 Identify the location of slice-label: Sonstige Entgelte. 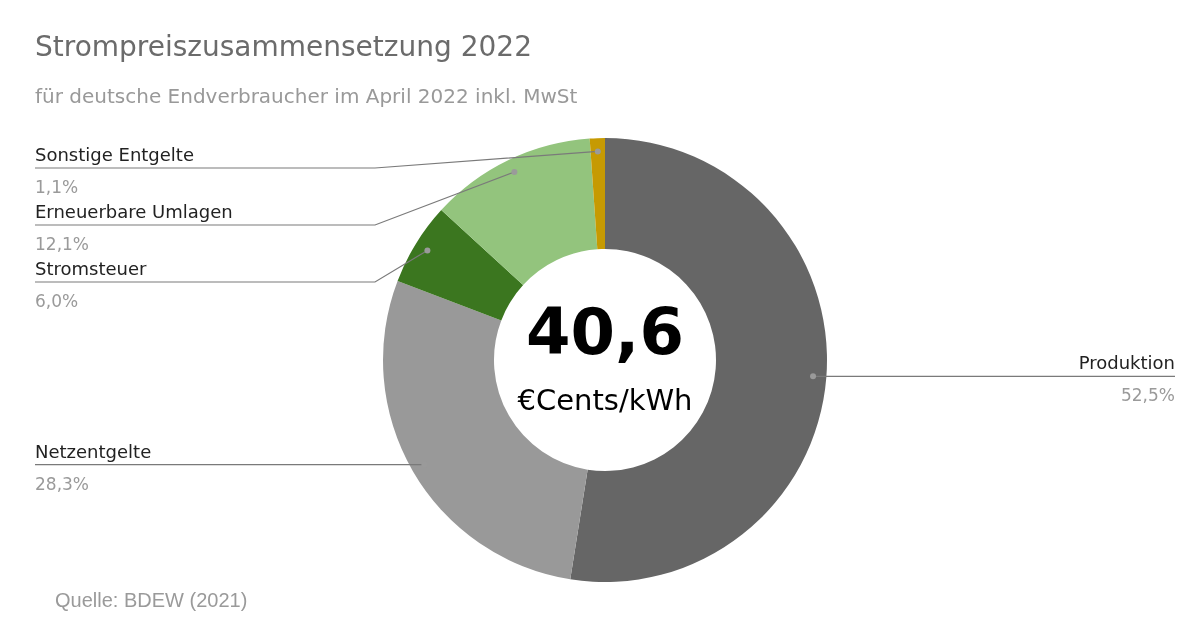
(114, 154).